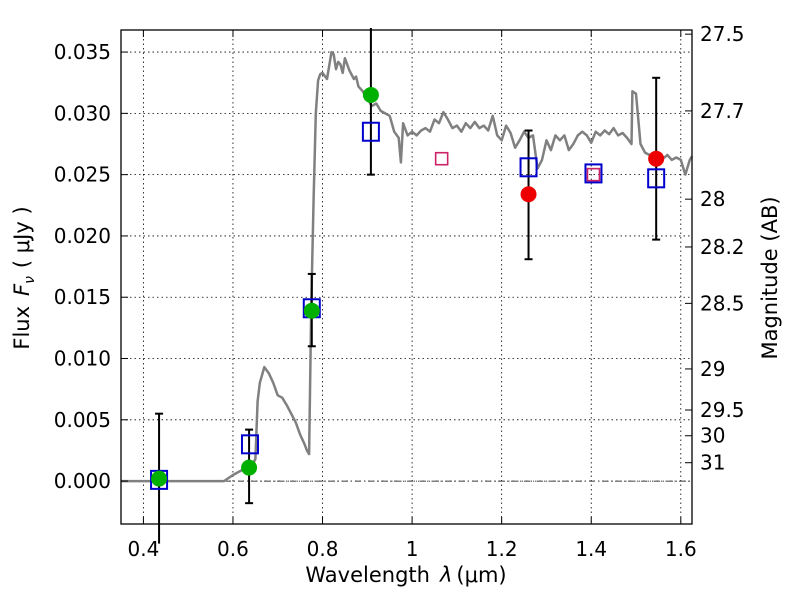 The width and height of the screenshot is (800, 600). What do you see at coordinates (722, 303) in the screenshot?
I see `magnitude-tick-label: 28.5` at bounding box center [722, 303].